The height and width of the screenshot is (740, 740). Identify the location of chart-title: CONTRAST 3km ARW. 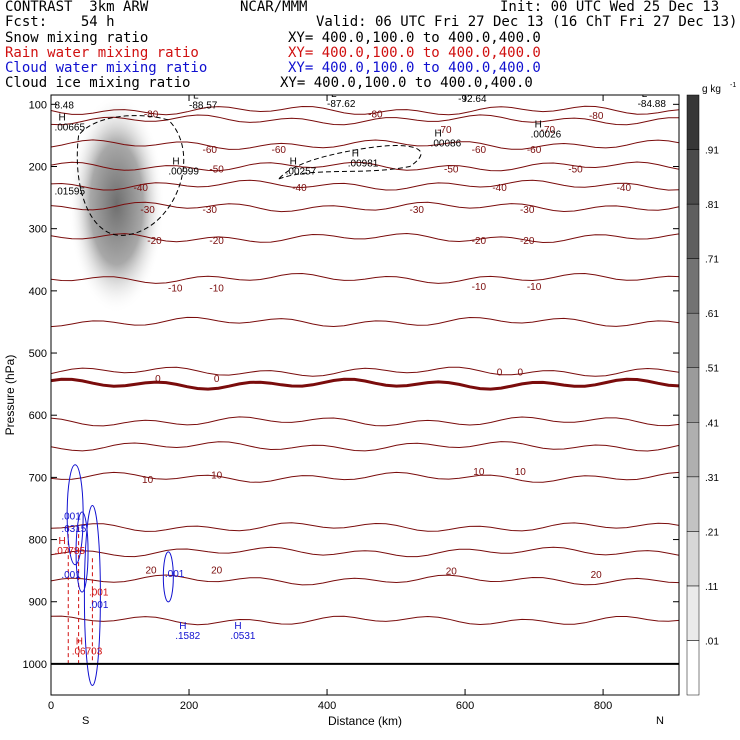
(77, 7).